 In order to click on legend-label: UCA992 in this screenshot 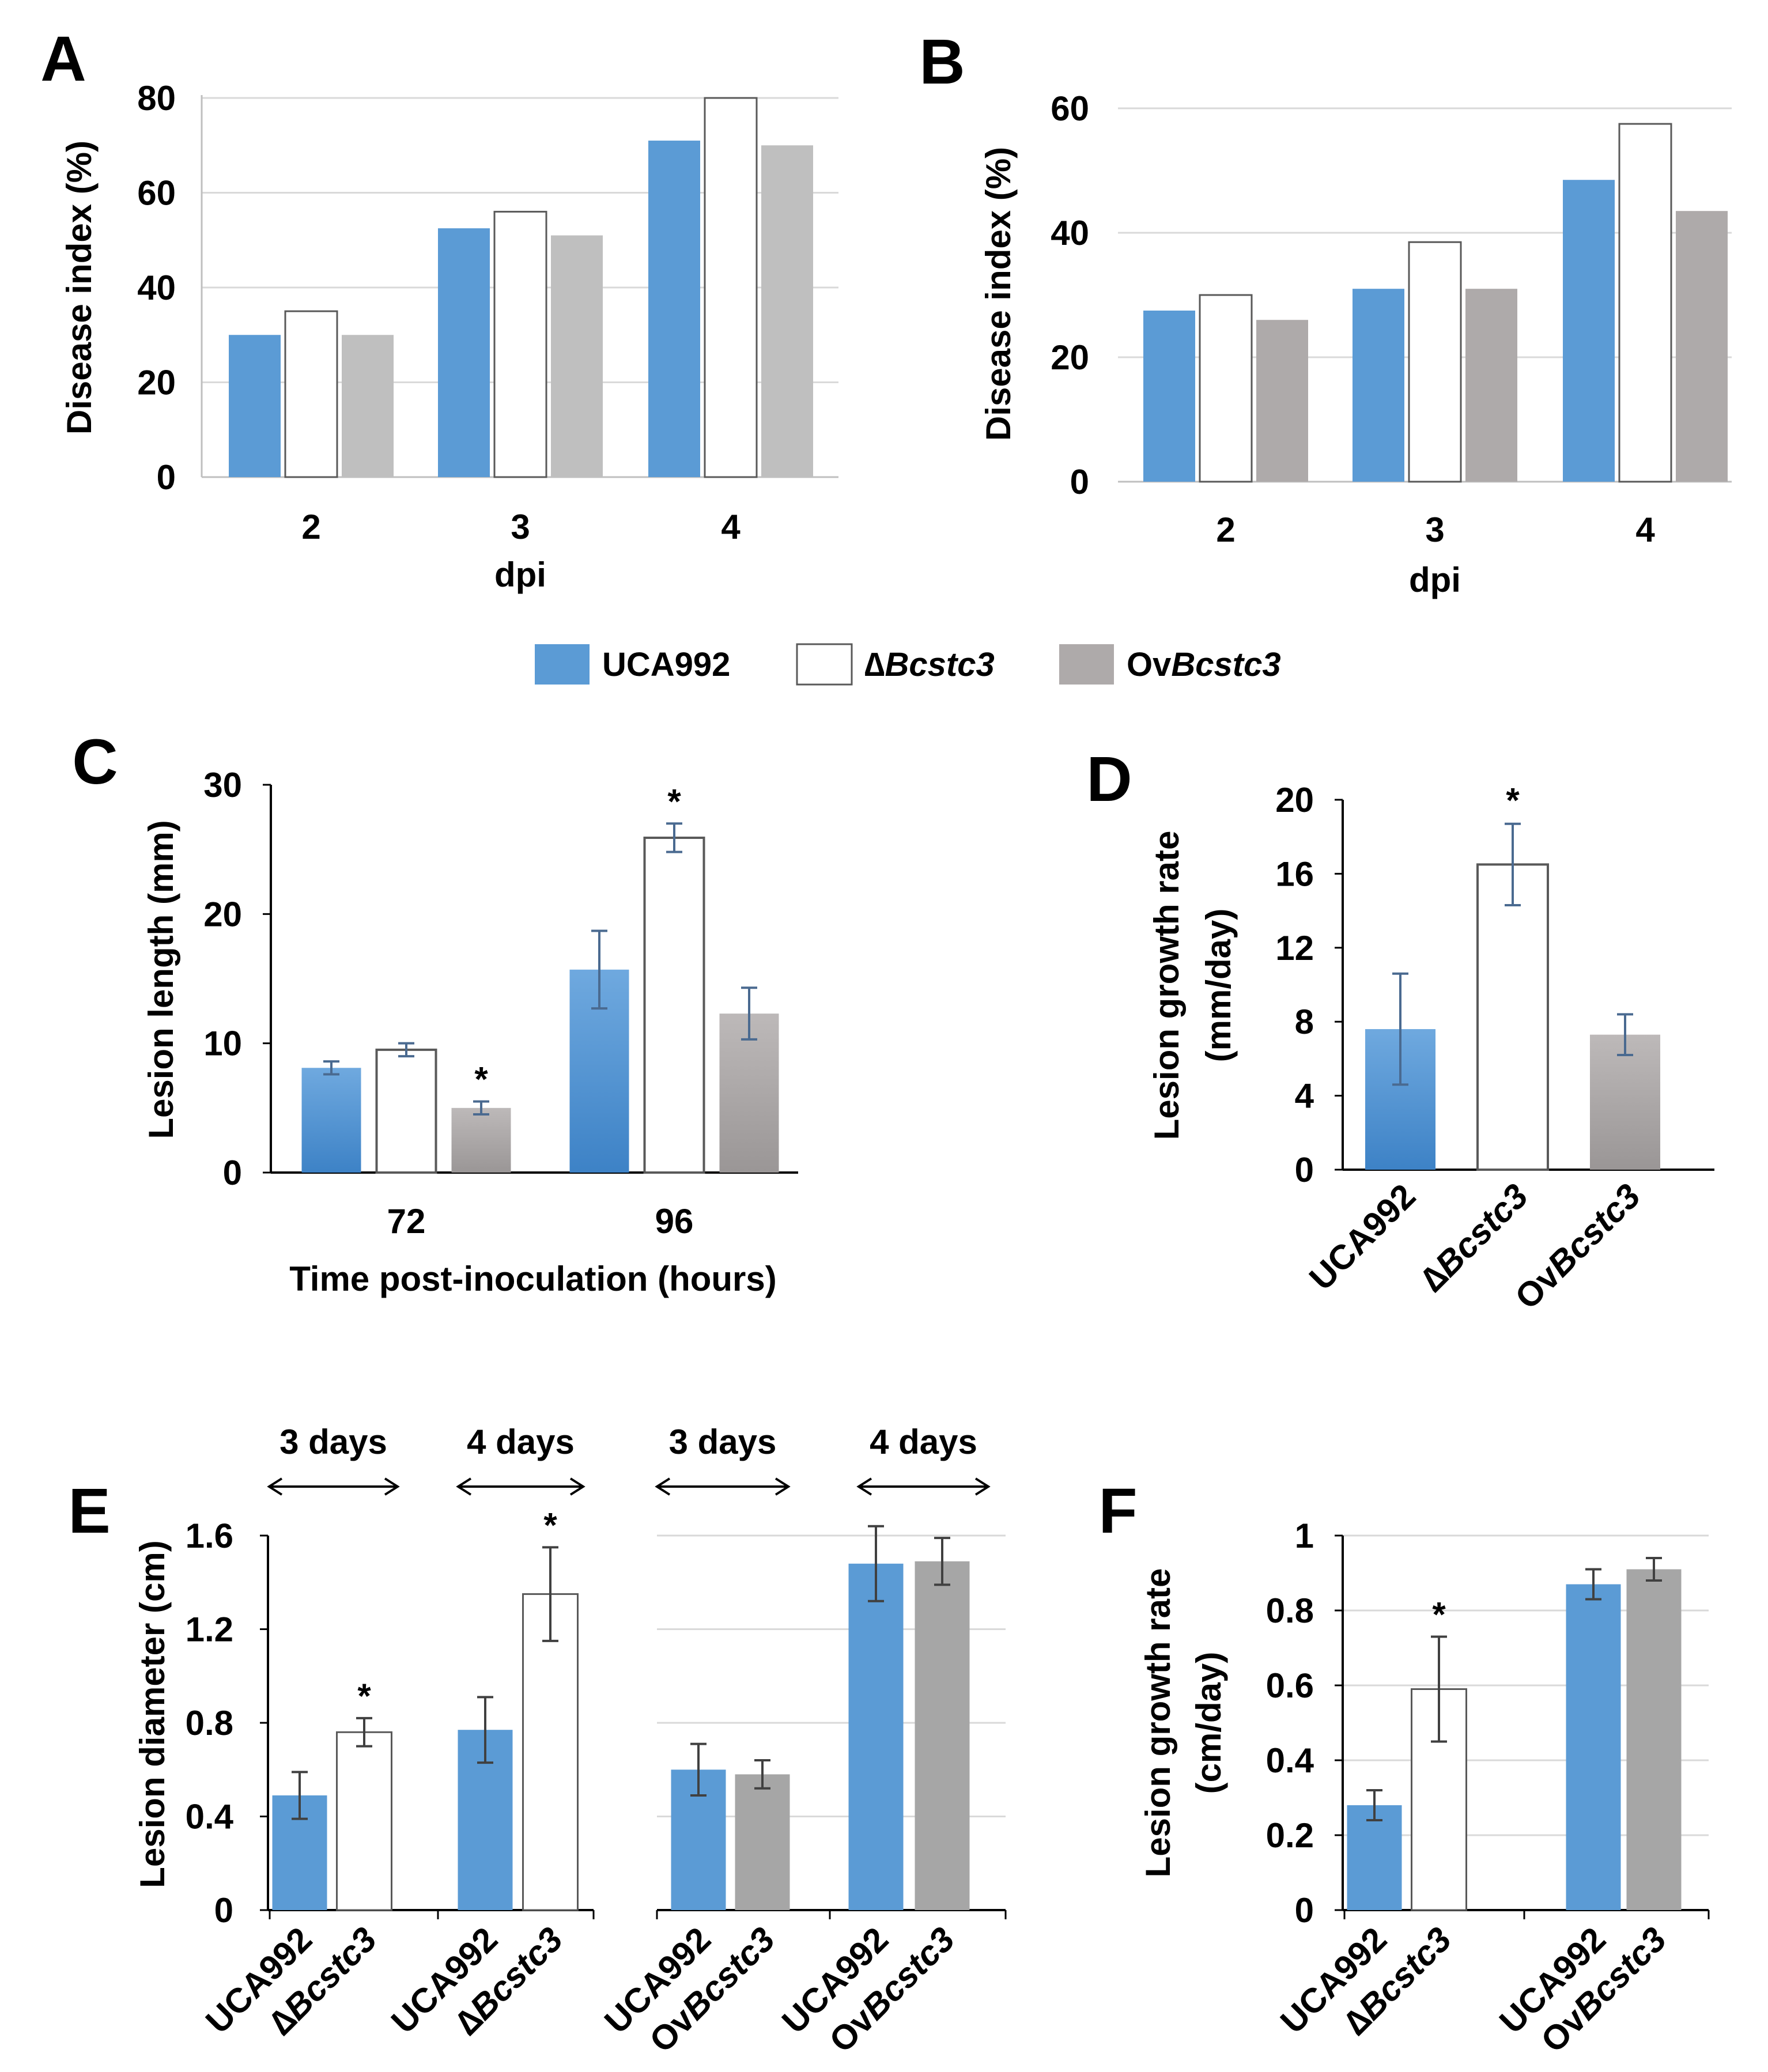, I will do `click(666, 664)`.